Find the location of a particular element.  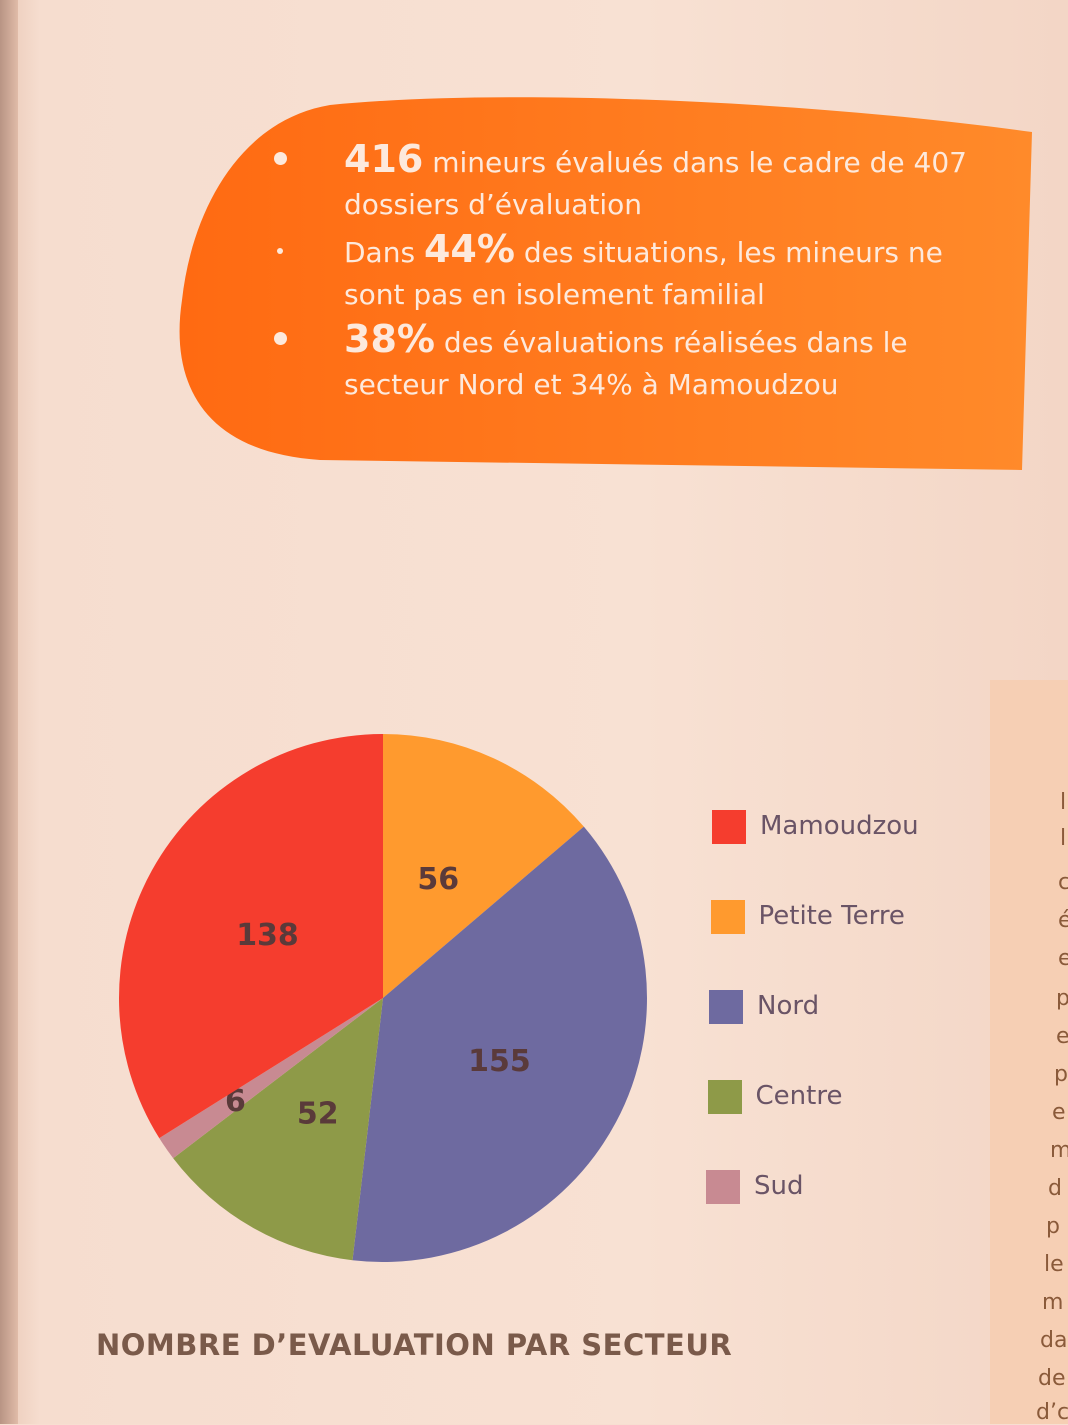

legend-label: Mamoudzou is located at coordinates (839, 826).